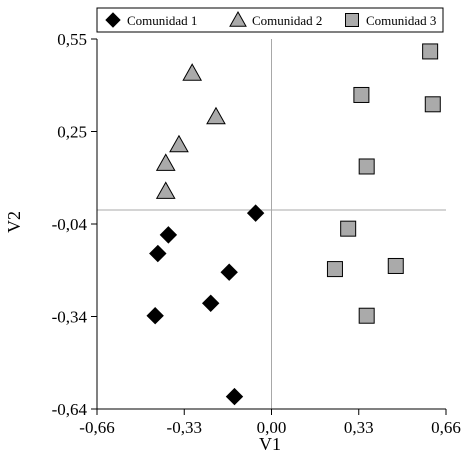 The image size is (464, 461). What do you see at coordinates (287, 20) in the screenshot?
I see `legend-label: Comunidad 2` at bounding box center [287, 20].